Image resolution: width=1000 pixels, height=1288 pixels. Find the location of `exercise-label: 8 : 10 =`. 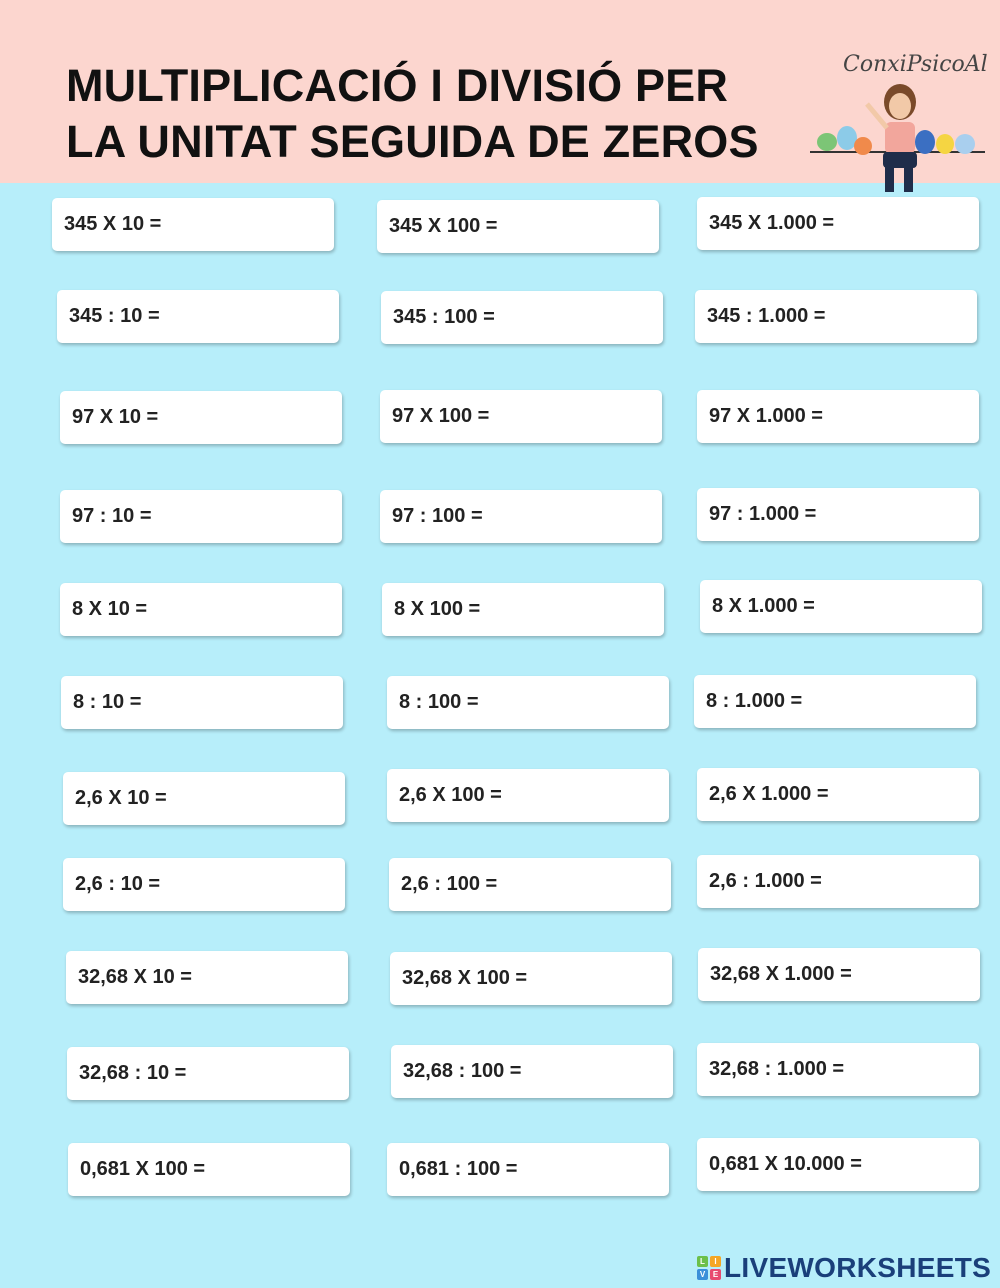

exercise-label: 8 : 10 = is located at coordinates (107, 702).